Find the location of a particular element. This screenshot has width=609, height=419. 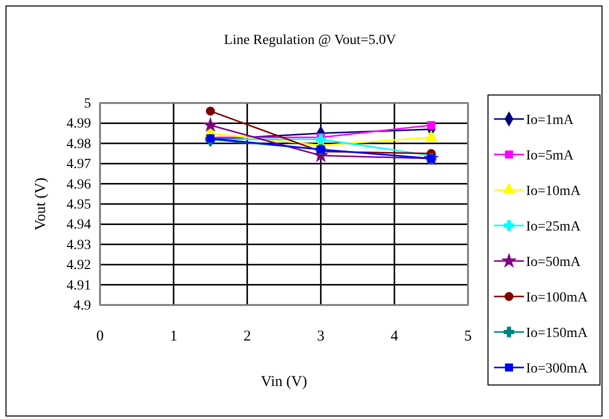

y-tick-label: 4.93 is located at coordinates (78, 245).